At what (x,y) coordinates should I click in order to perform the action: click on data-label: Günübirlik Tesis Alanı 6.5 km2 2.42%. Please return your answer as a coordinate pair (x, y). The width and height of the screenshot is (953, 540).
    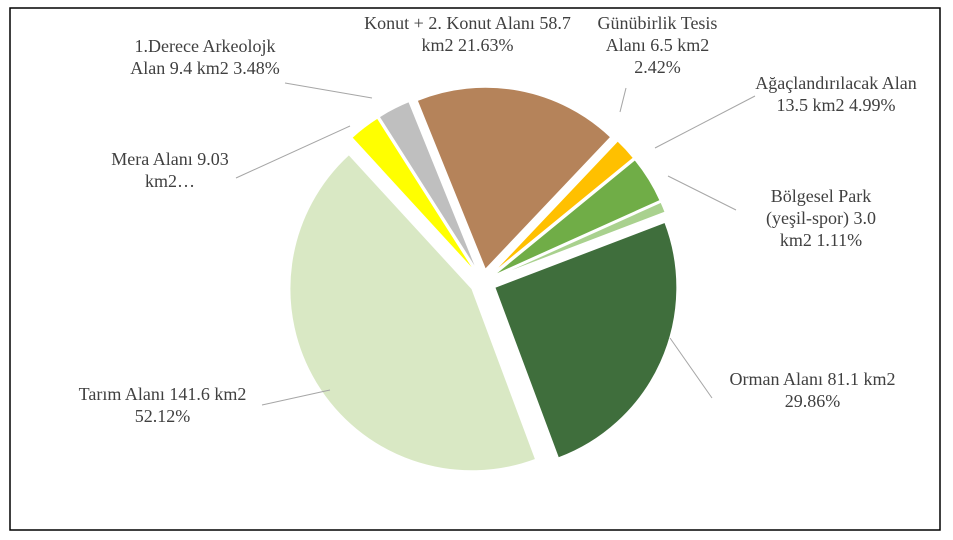
    Looking at the image, I should click on (657, 45).